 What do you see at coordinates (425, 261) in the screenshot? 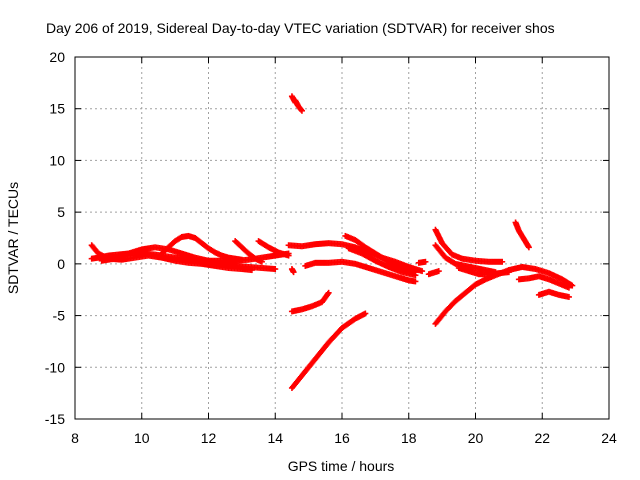
I see `data-point-s16` at bounding box center [425, 261].